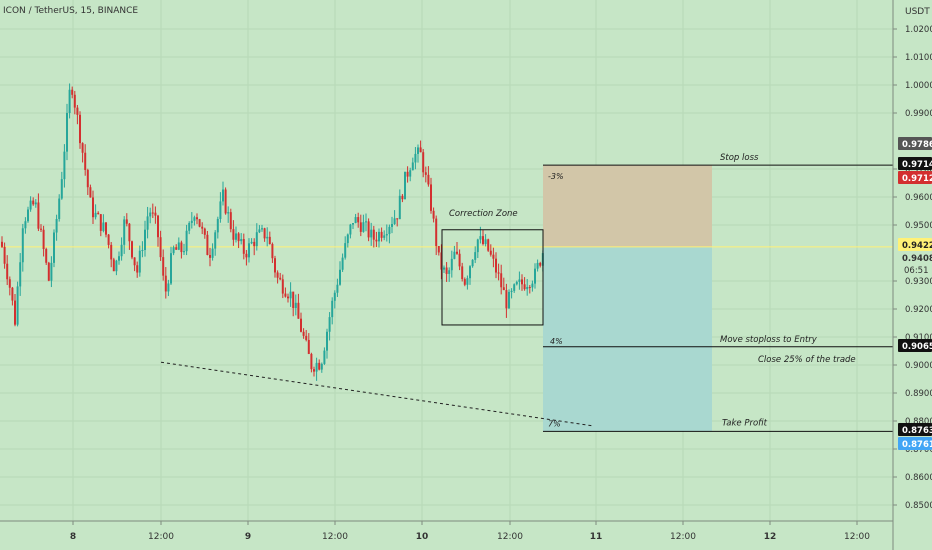 Image resolution: width=932 pixels, height=550 pixels. What do you see at coordinates (807, 360) in the screenshot?
I see `close-partial-annotation: Close 25% of the trade` at bounding box center [807, 360].